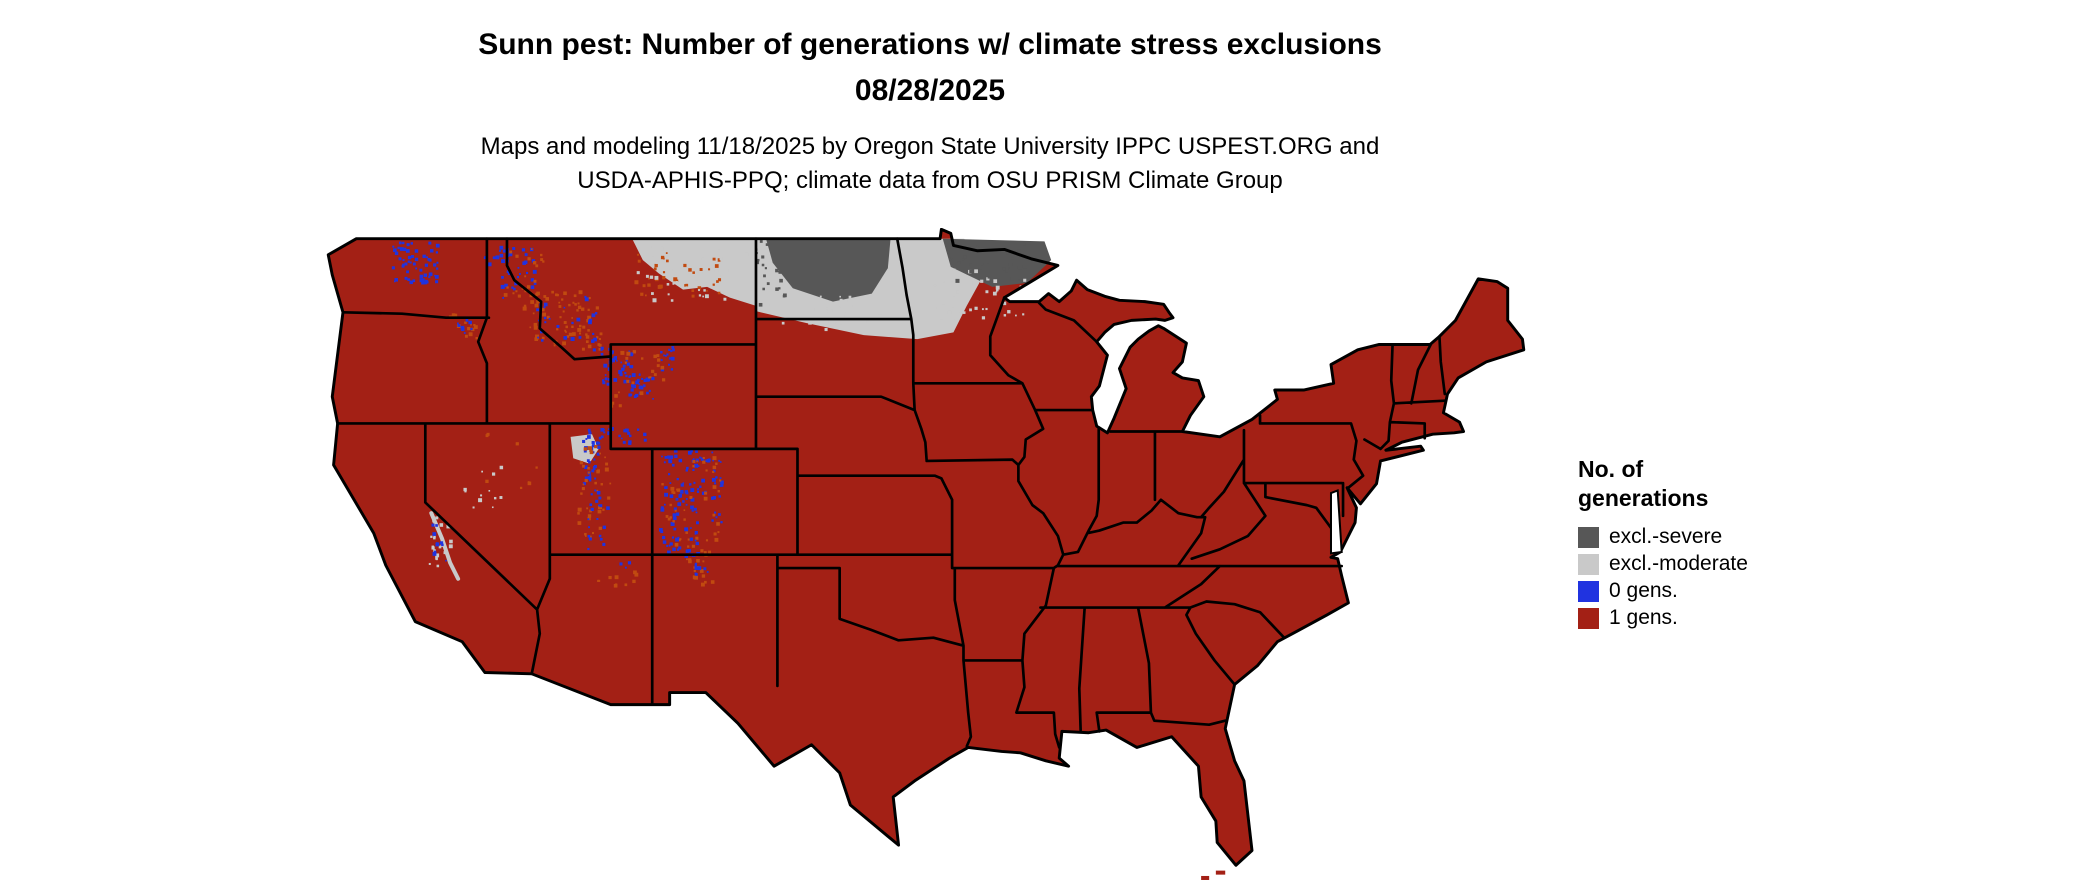 This screenshot has width=2100, height=892. What do you see at coordinates (1643, 498) in the screenshot?
I see `legend-title-line2: generations` at bounding box center [1643, 498].